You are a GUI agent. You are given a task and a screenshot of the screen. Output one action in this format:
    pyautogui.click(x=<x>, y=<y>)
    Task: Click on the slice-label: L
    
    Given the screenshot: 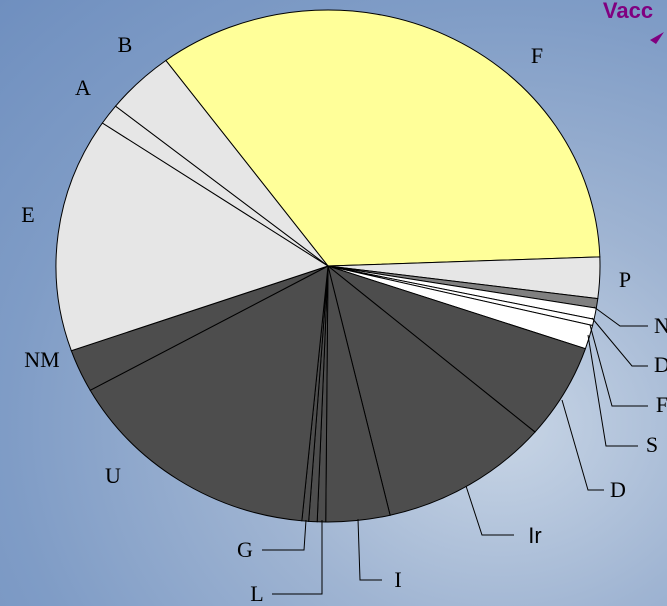 What is the action you would take?
    pyautogui.click(x=256, y=593)
    